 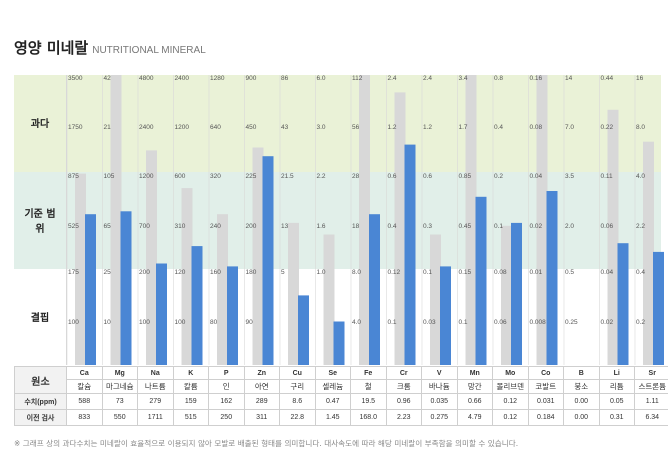 I want to click on axis-tick-label: 0.8, so click(x=498, y=78).